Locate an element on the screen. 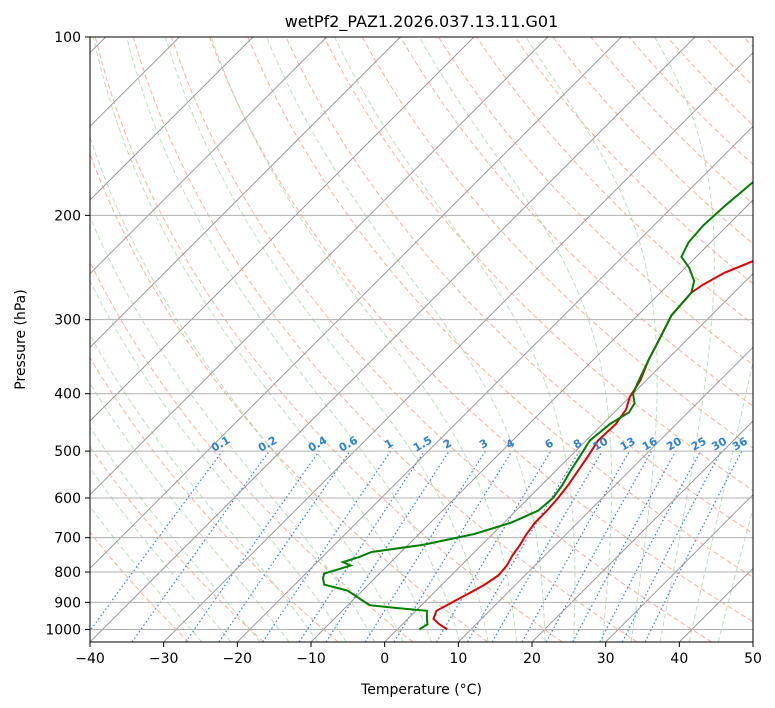  x-tick-label: −10 is located at coordinates (311, 659).